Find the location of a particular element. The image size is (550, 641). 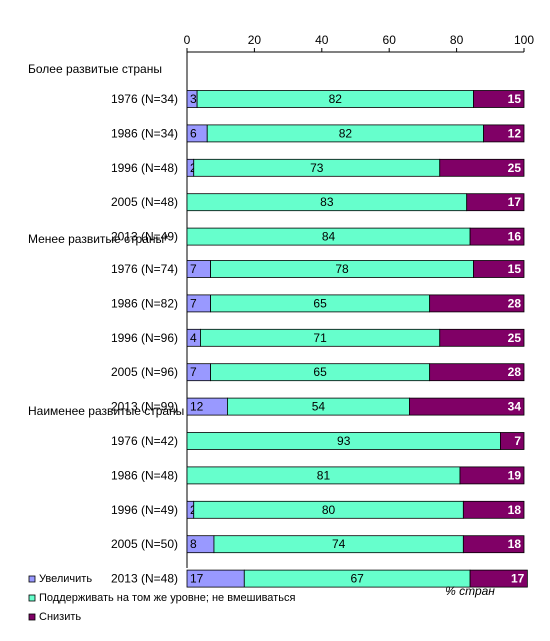

x-tick-label: 20 is located at coordinates (255, 40).